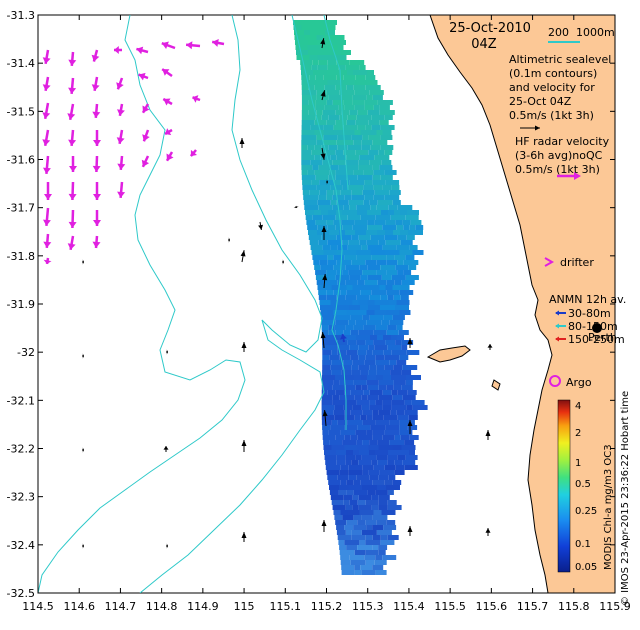 The height and width of the screenshot is (630, 640). I want to click on y-tick-label: -31.4, so click(21, 63).